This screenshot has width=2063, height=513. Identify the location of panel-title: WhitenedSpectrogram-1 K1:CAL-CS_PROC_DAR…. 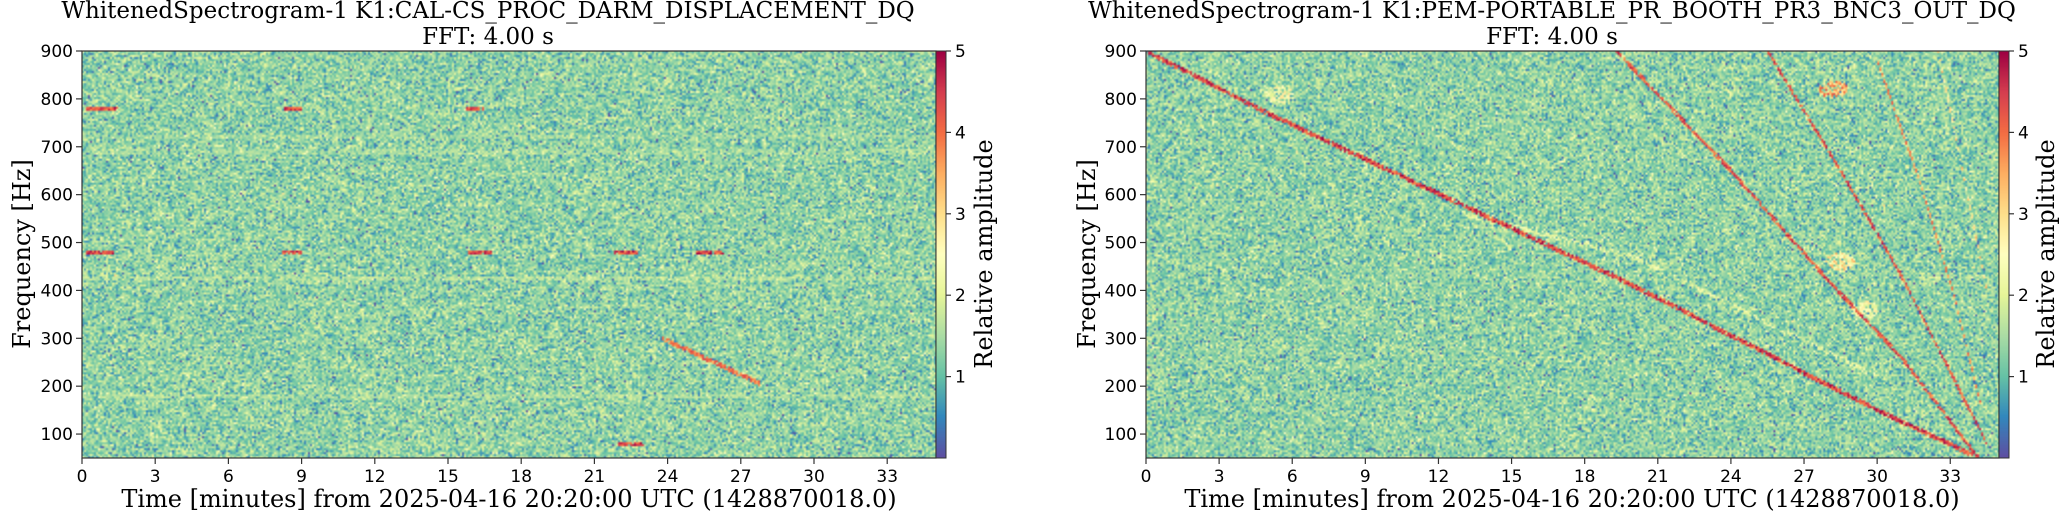
(487, 12).